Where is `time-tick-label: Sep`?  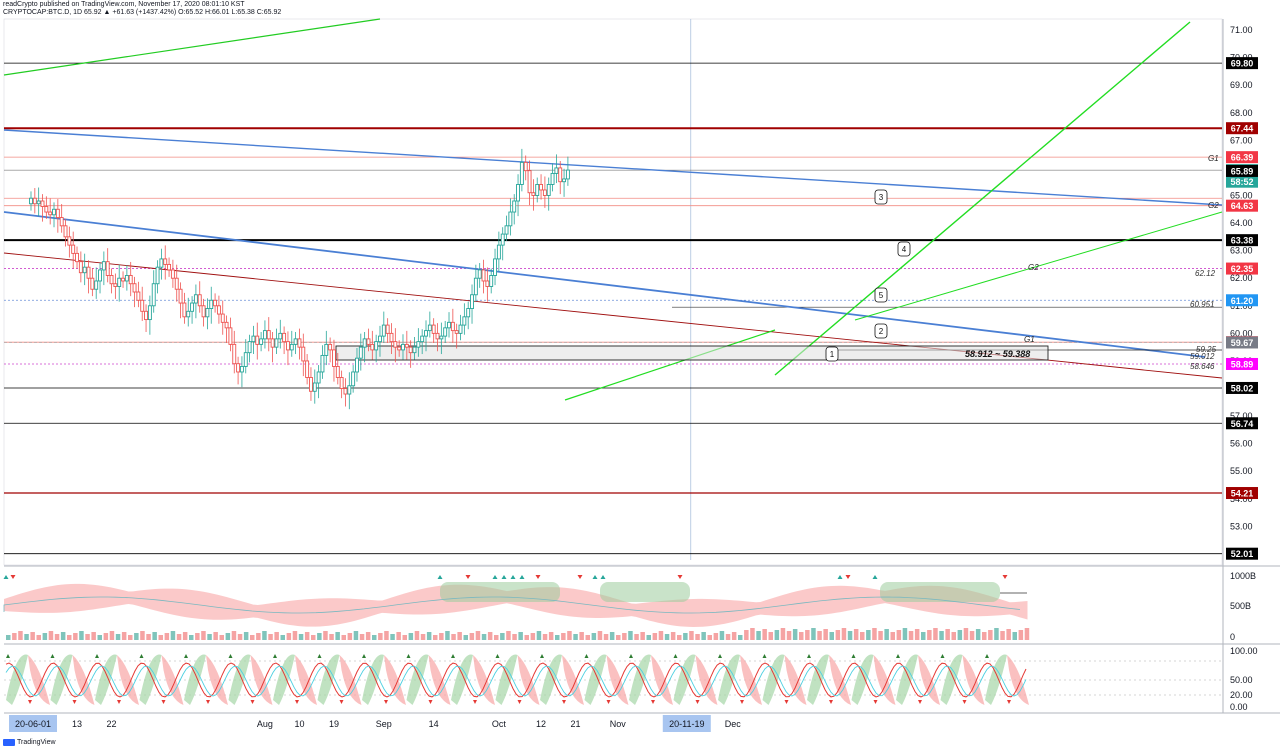 time-tick-label: Sep is located at coordinates (384, 724).